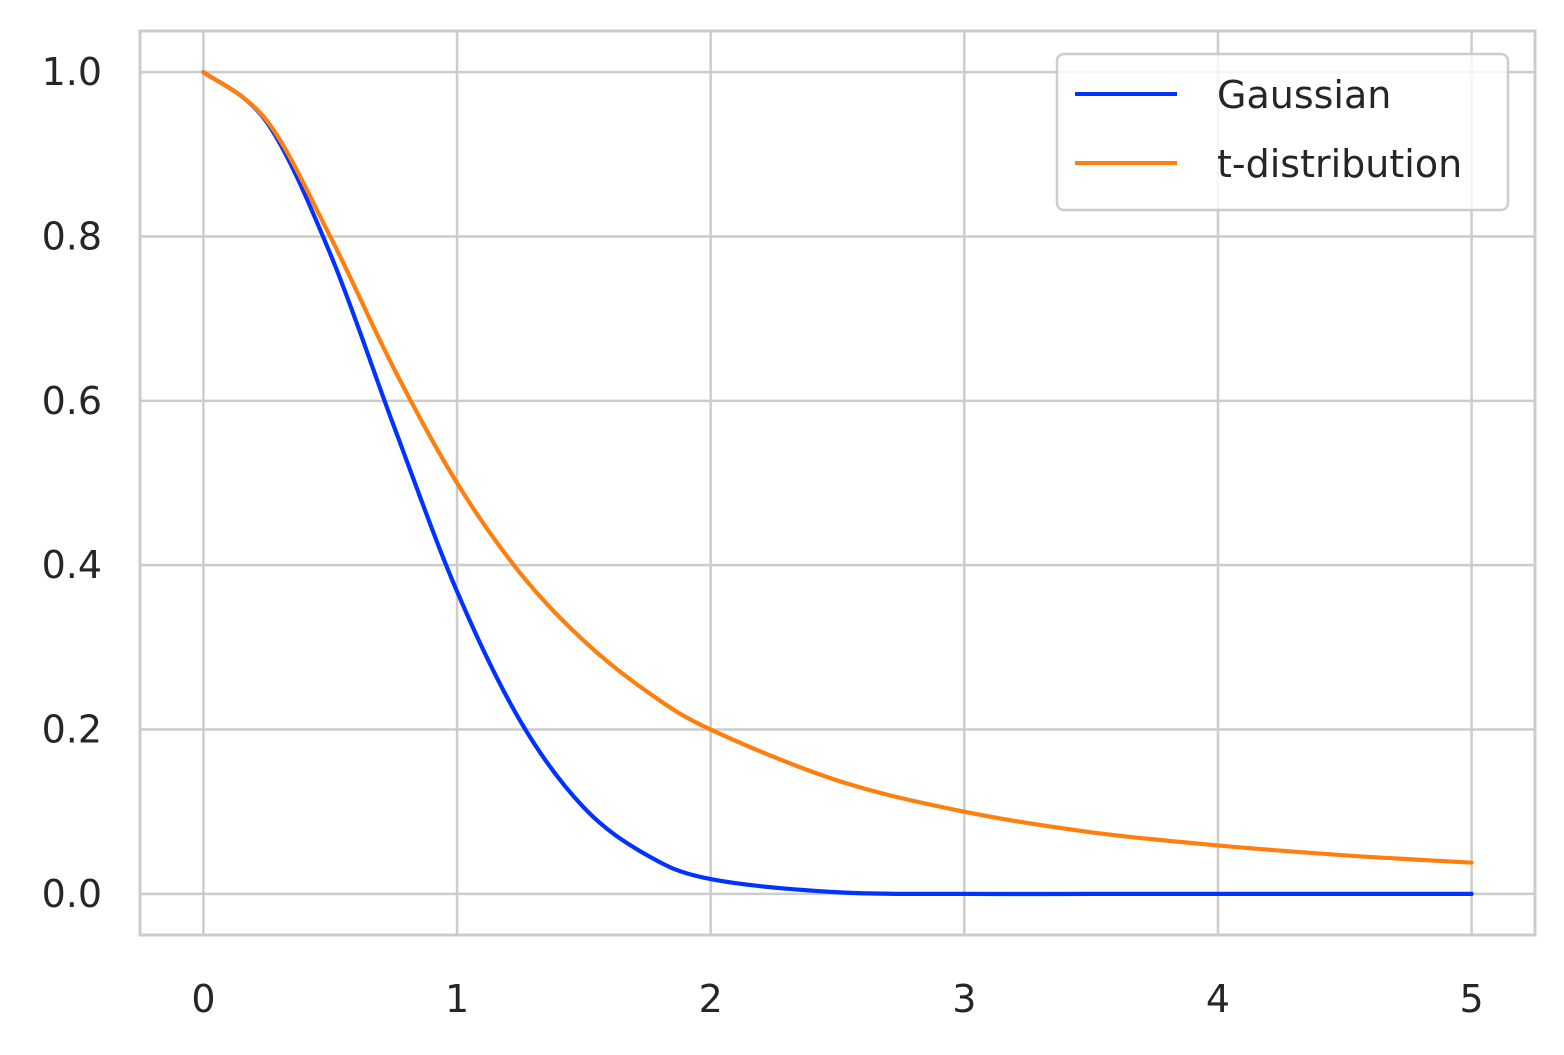 Image resolution: width=1564 pixels, height=1055 pixels. What do you see at coordinates (1339, 164) in the screenshot?
I see `legend-label-t-distribution: t-distribution` at bounding box center [1339, 164].